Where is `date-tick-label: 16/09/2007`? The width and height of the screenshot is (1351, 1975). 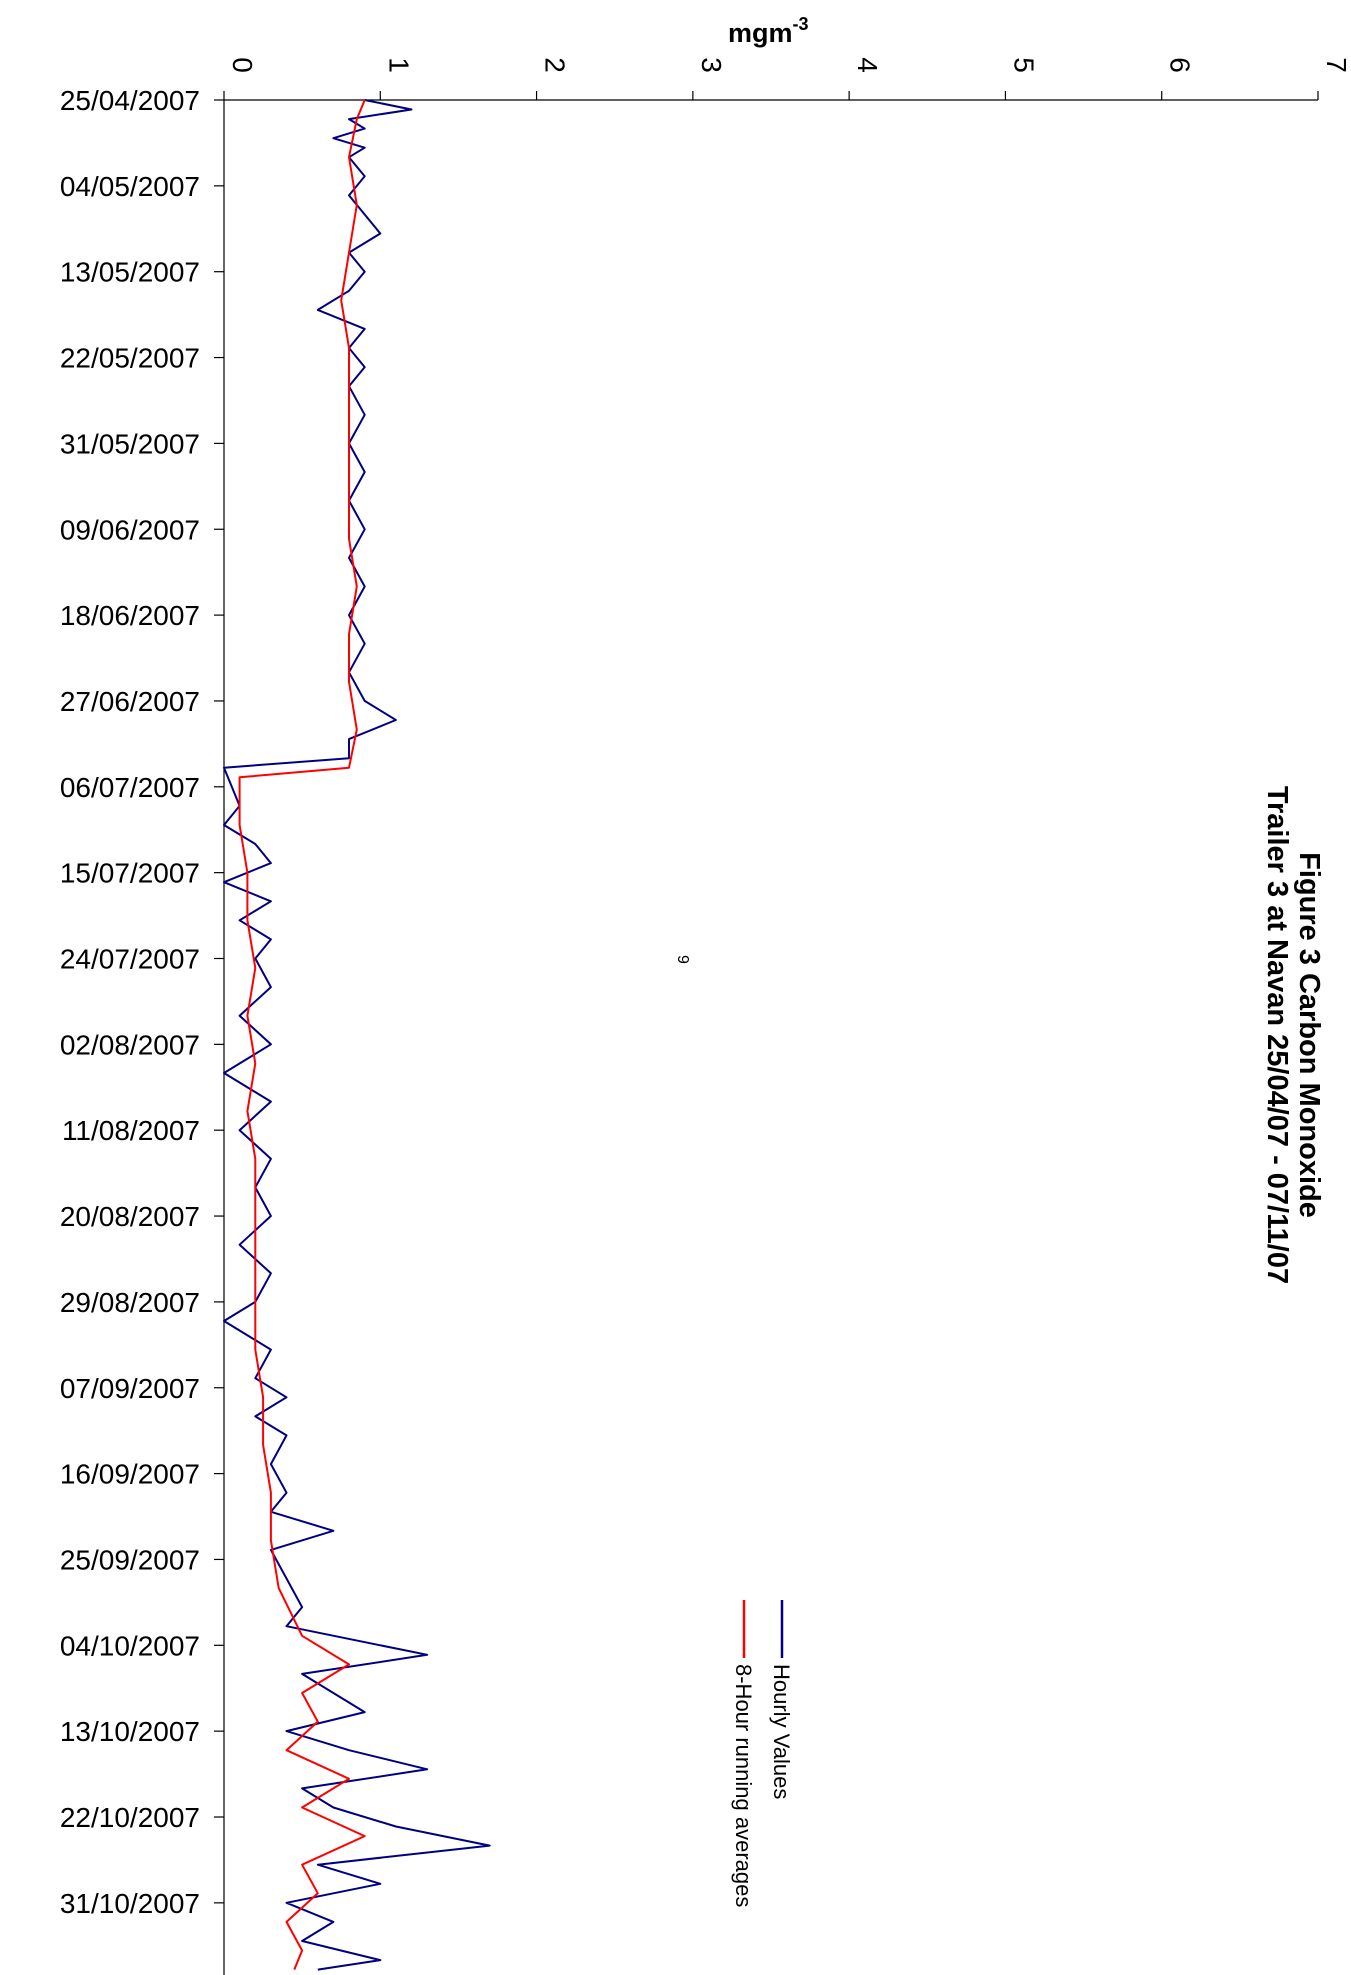 date-tick-label: 16/09/2007 is located at coordinates (130, 1474).